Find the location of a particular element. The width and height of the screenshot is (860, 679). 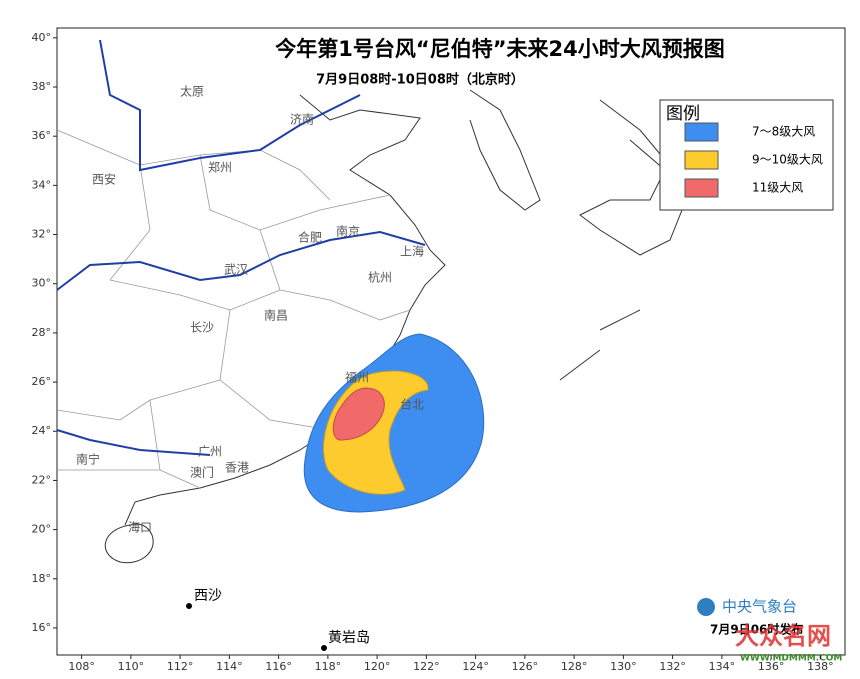

lat-tick-label: 36° is located at coordinates (42, 135).